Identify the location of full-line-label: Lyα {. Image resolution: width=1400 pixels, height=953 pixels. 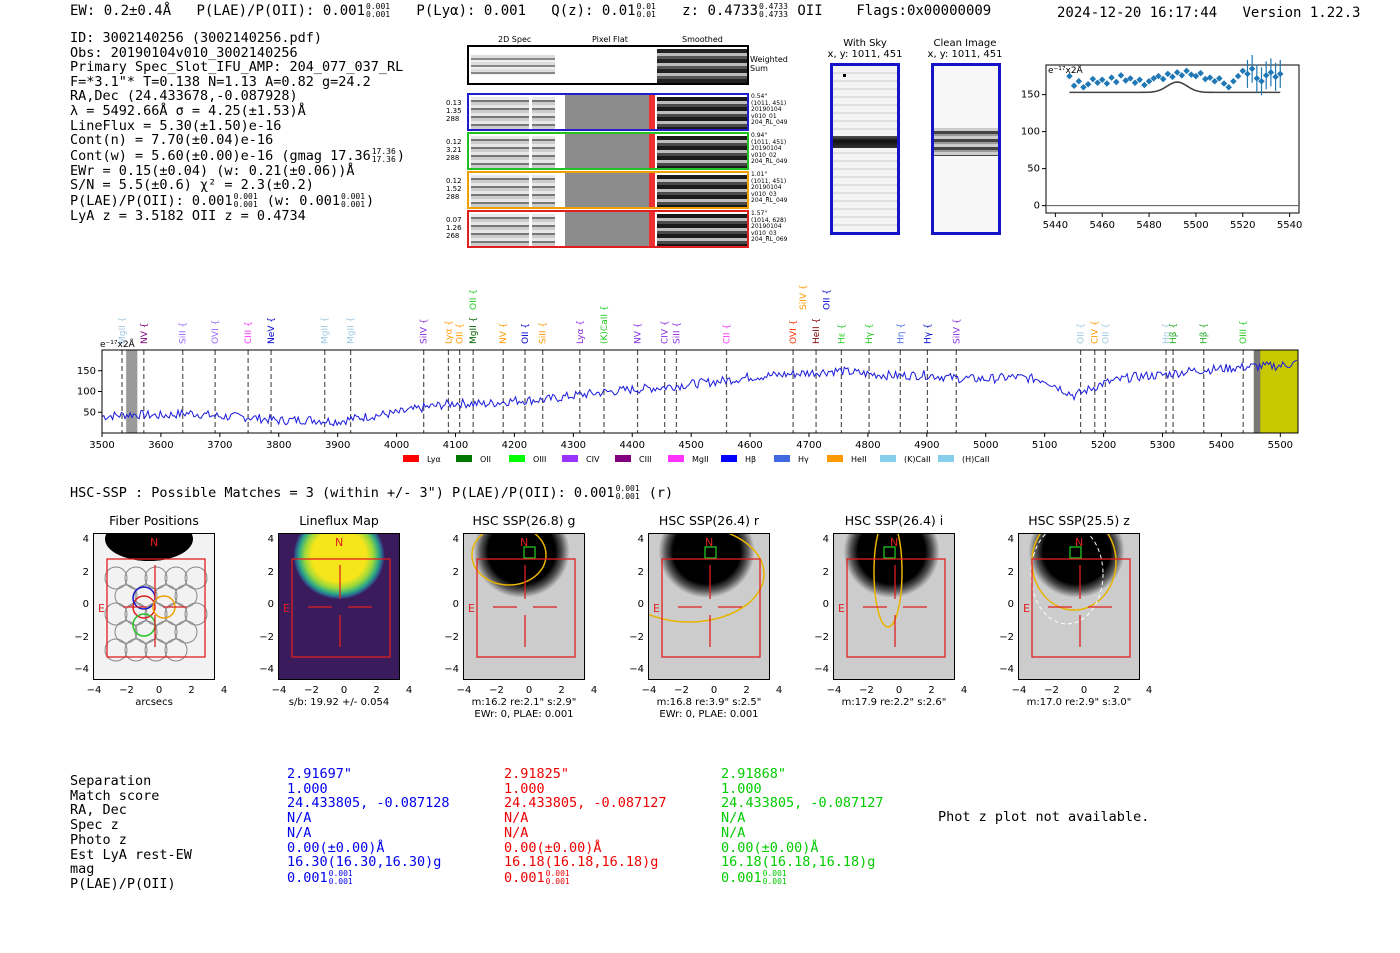
(449, 332).